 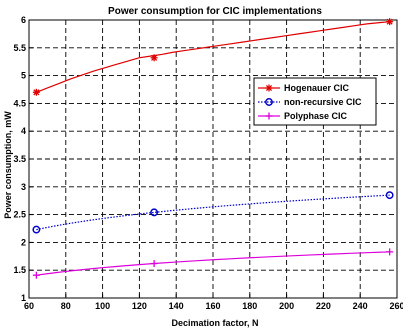 I want to click on x-tick-label: 120, so click(x=139, y=306).